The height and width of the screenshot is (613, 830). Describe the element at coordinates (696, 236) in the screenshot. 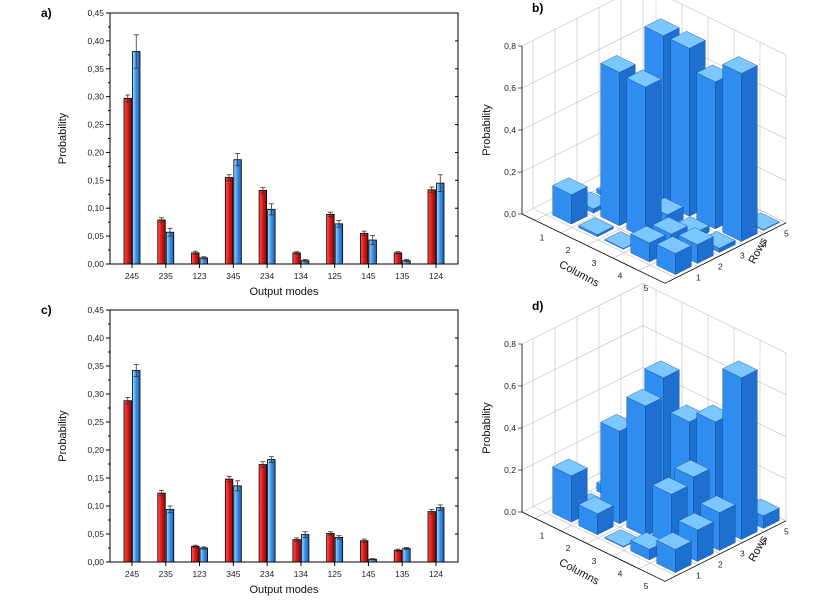

I see `bar3d-c5-r2-top` at that location.